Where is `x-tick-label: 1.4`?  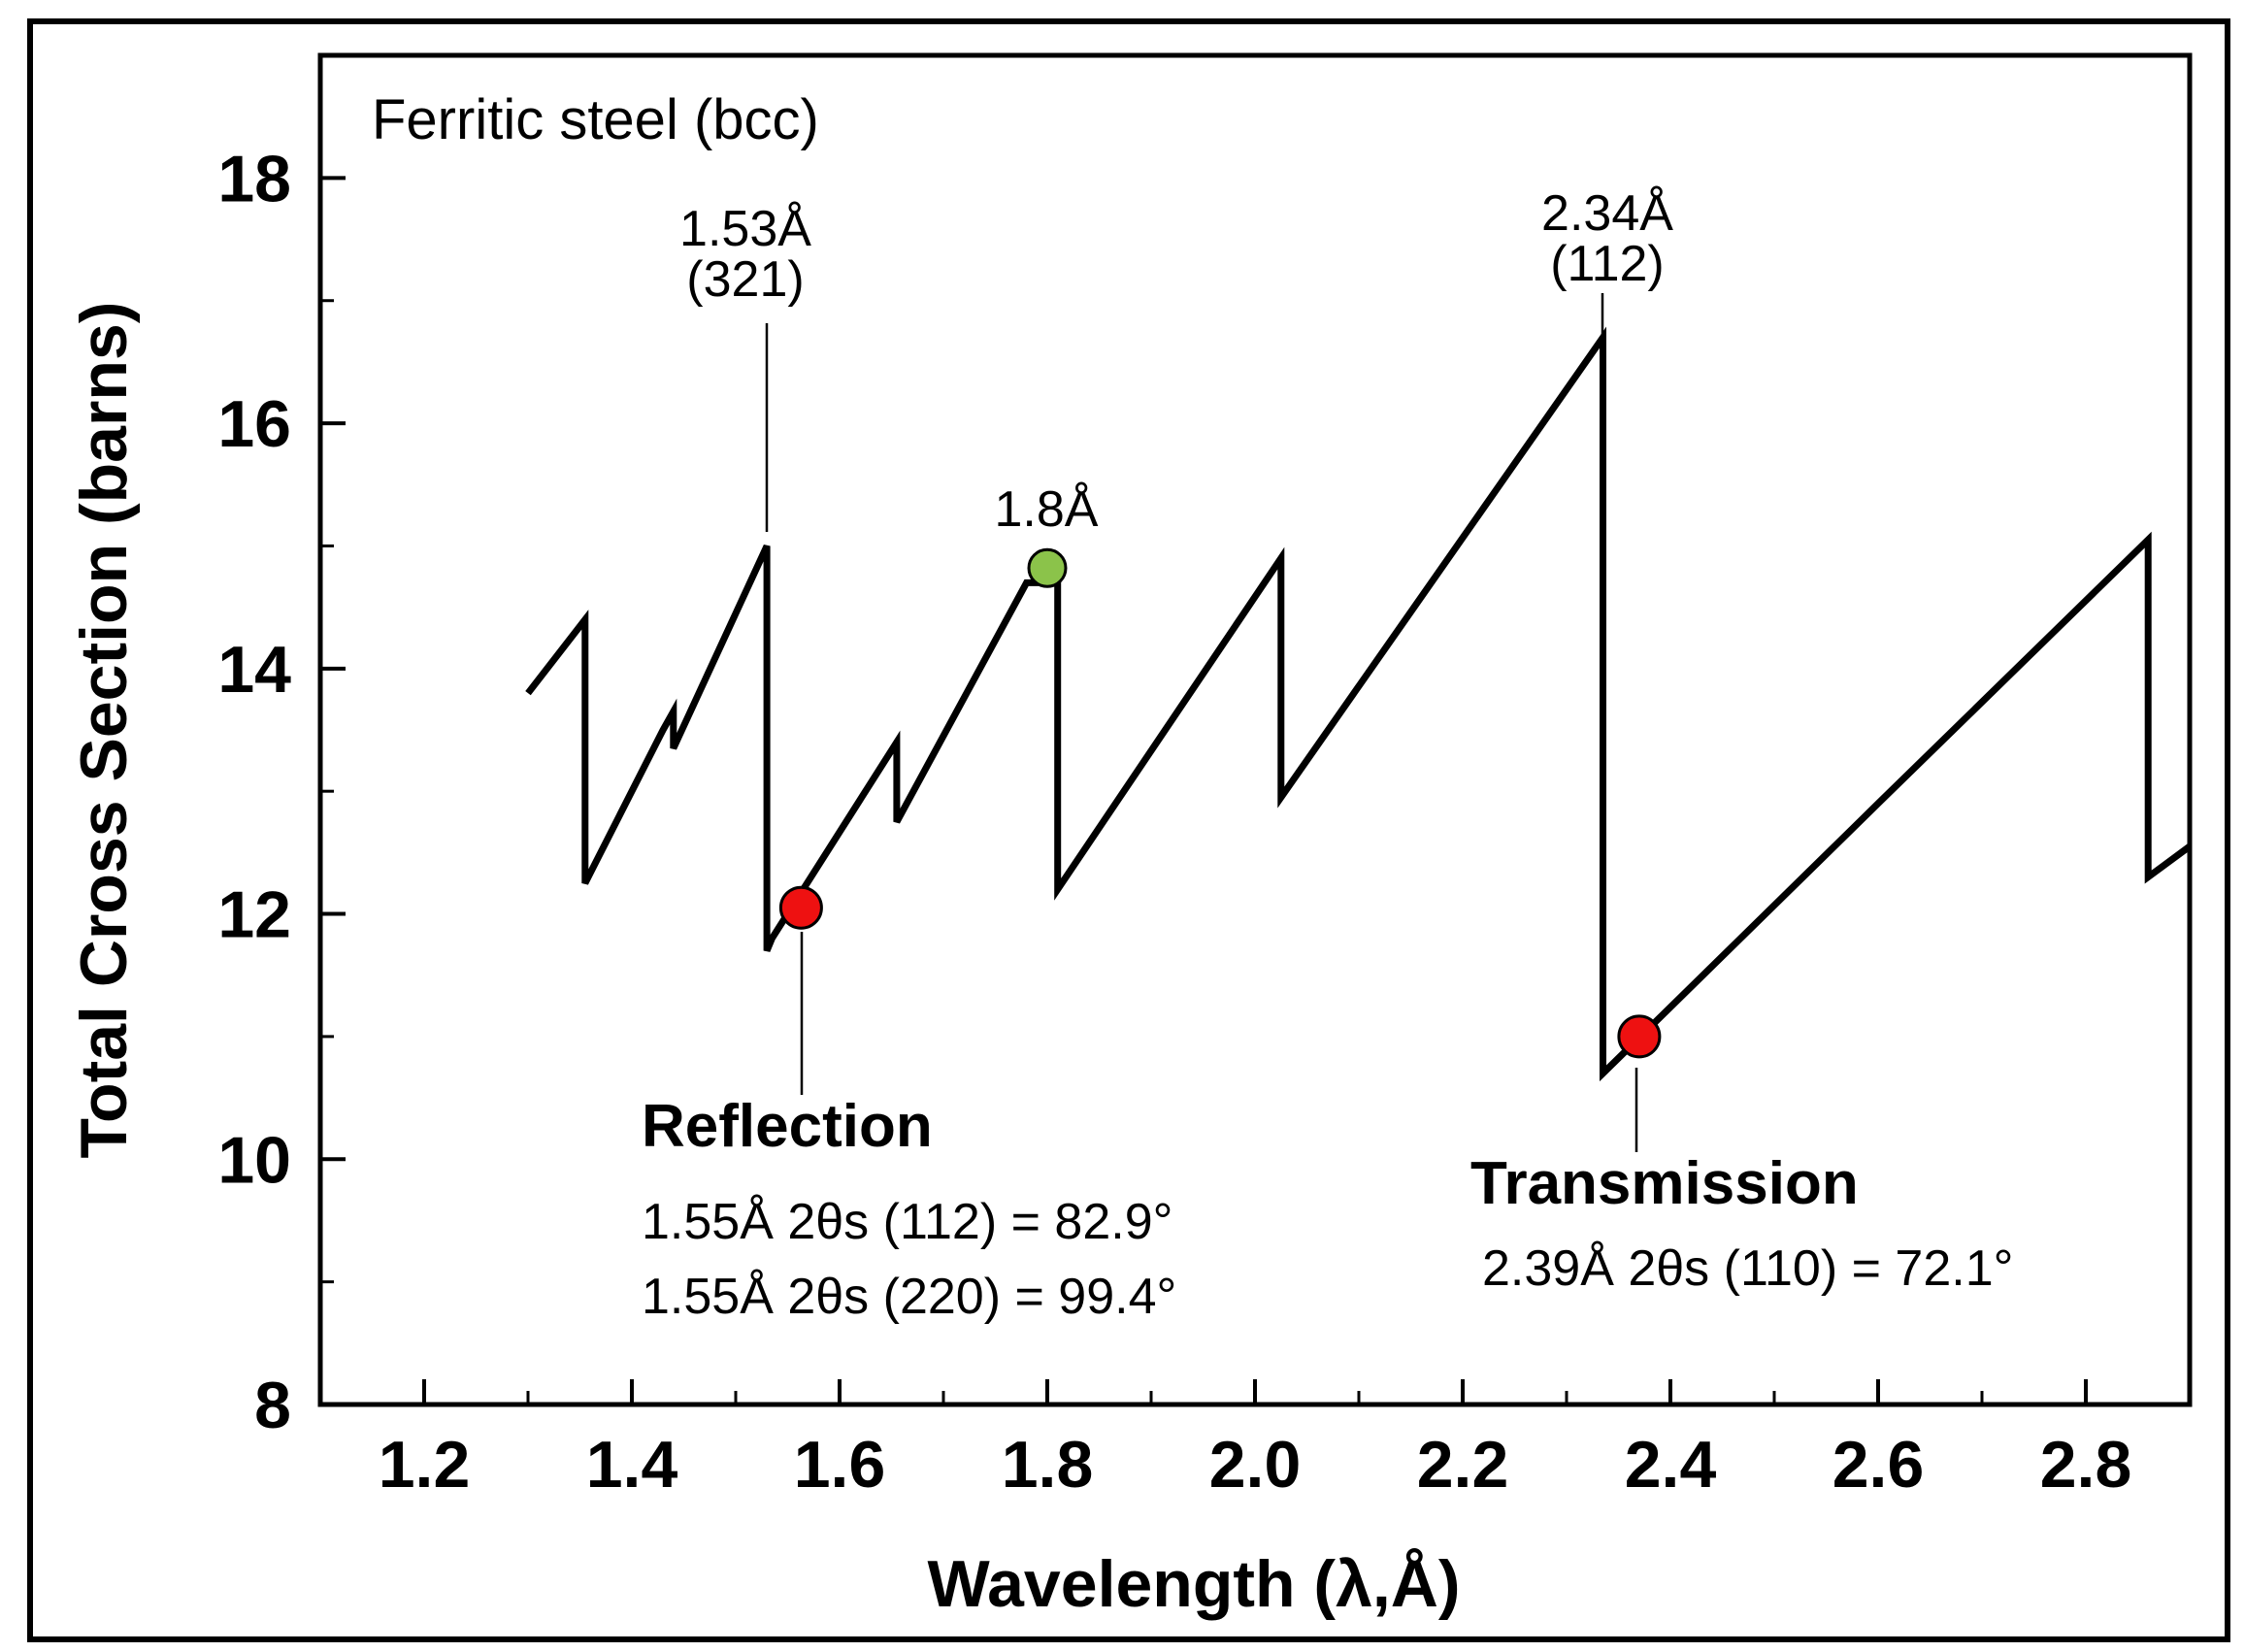 x-tick-label: 1.4 is located at coordinates (632, 1465).